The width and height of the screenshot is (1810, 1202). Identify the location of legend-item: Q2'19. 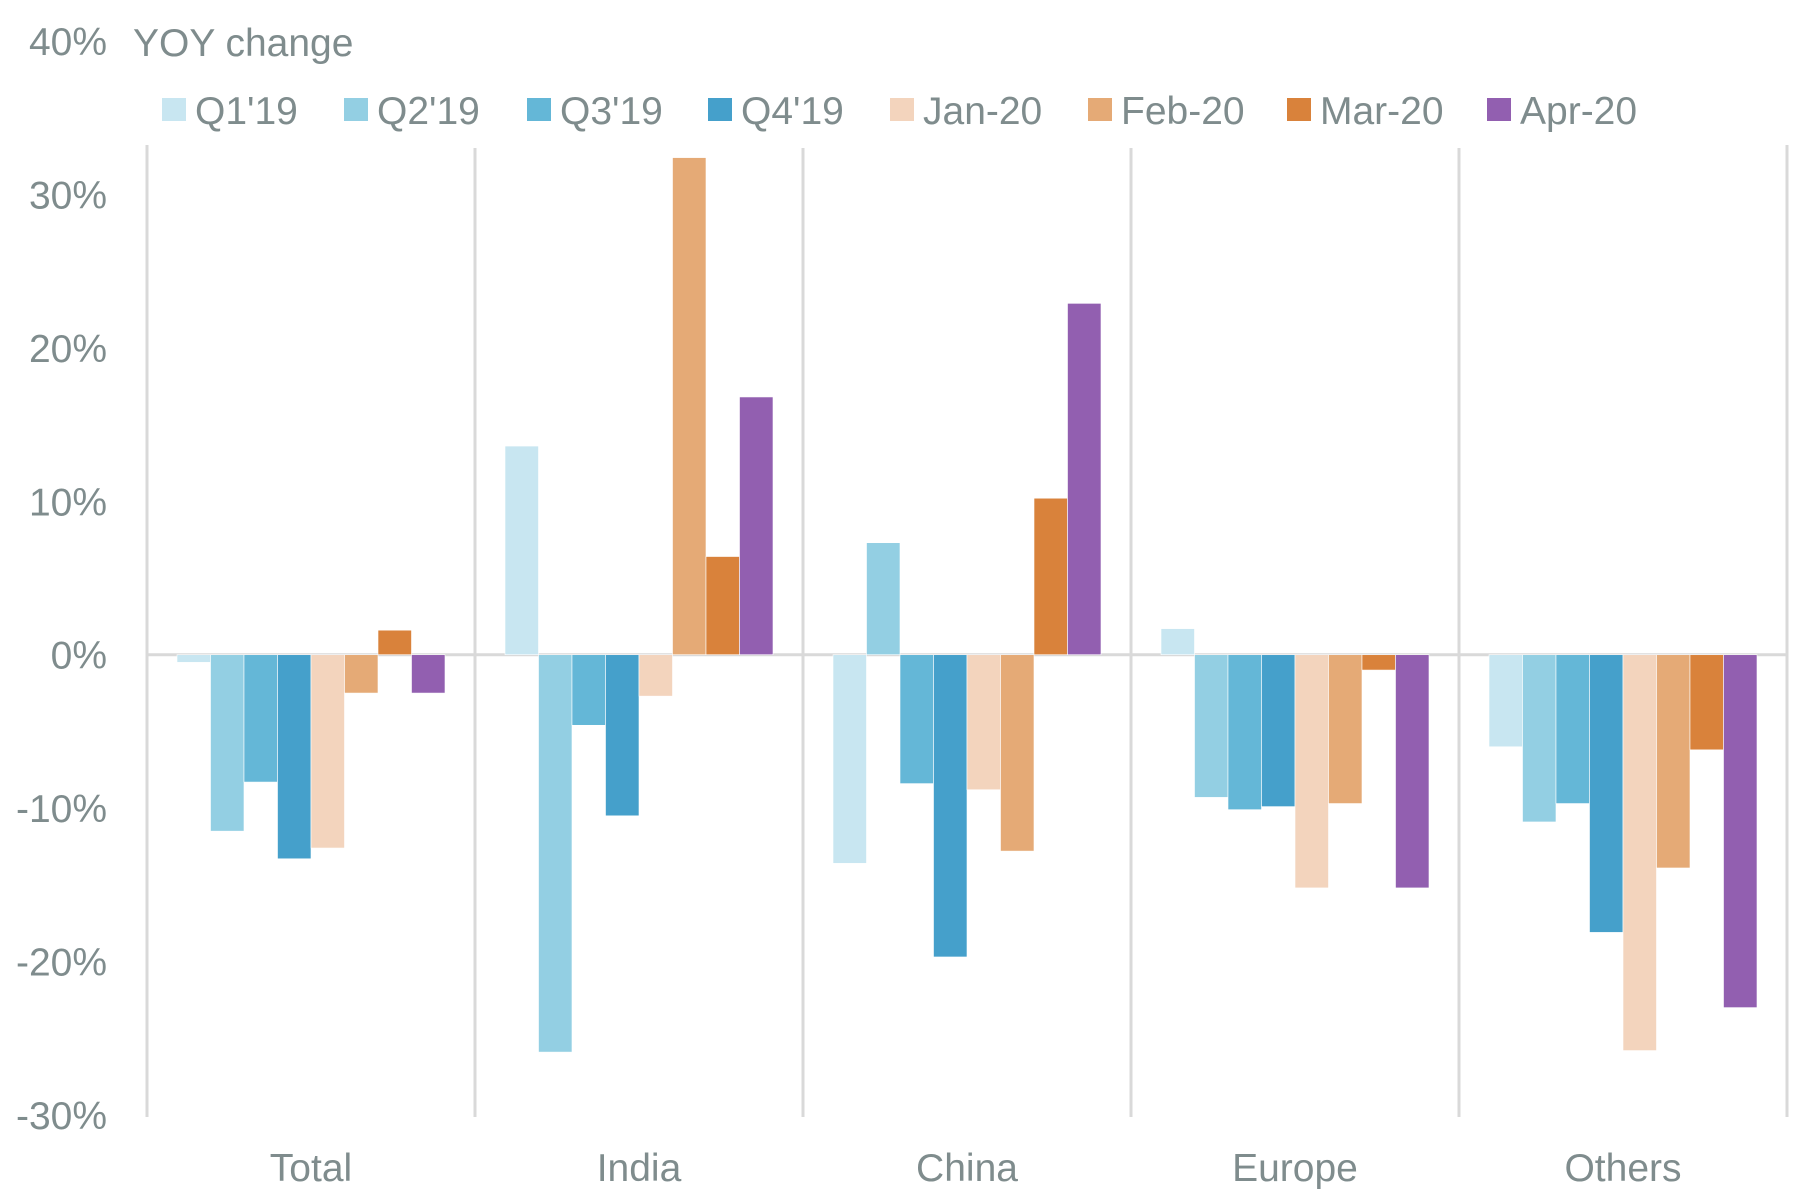
(412, 111).